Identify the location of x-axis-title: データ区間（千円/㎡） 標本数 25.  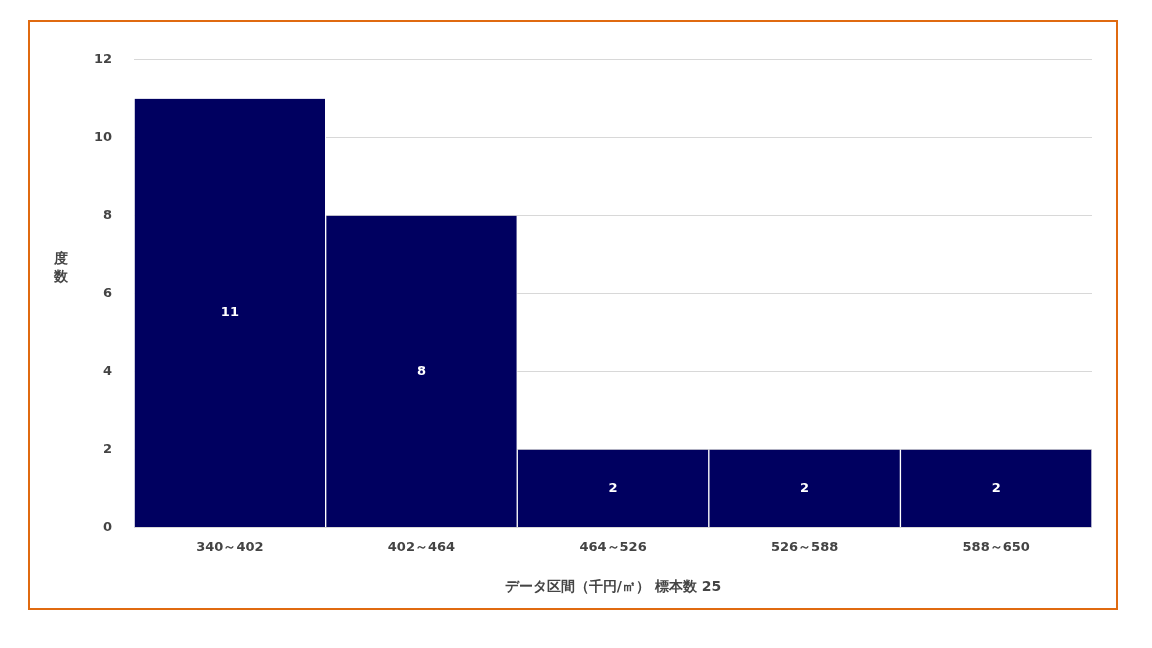
(613, 586).